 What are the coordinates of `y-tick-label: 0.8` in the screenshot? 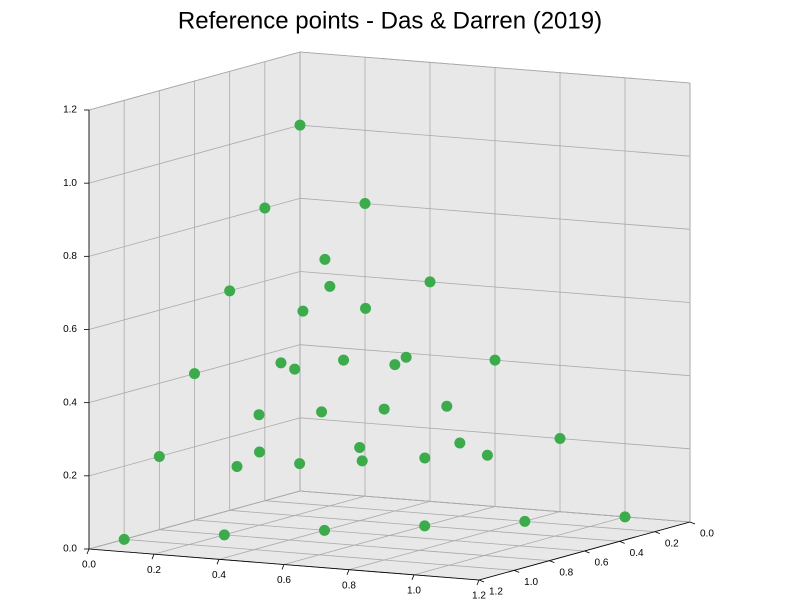 It's located at (566, 572).